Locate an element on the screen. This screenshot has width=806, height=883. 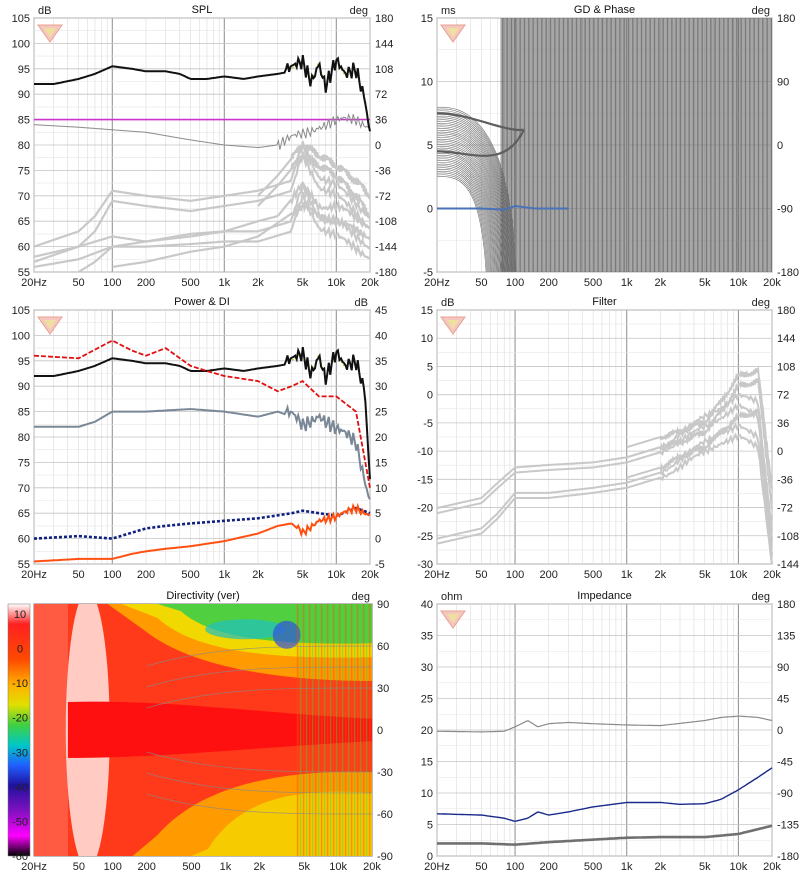
right-unit-label: dB is located at coordinates (361, 303).